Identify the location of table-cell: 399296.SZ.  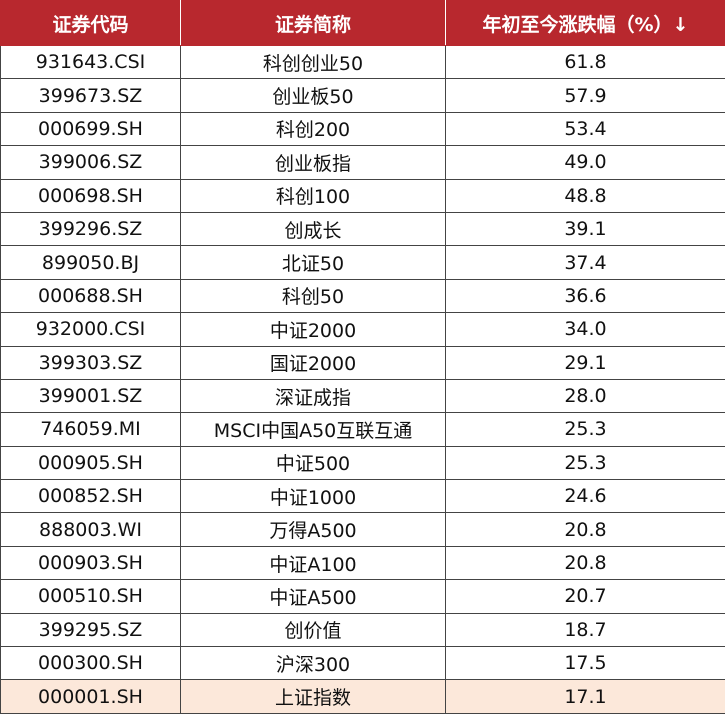
(91, 228).